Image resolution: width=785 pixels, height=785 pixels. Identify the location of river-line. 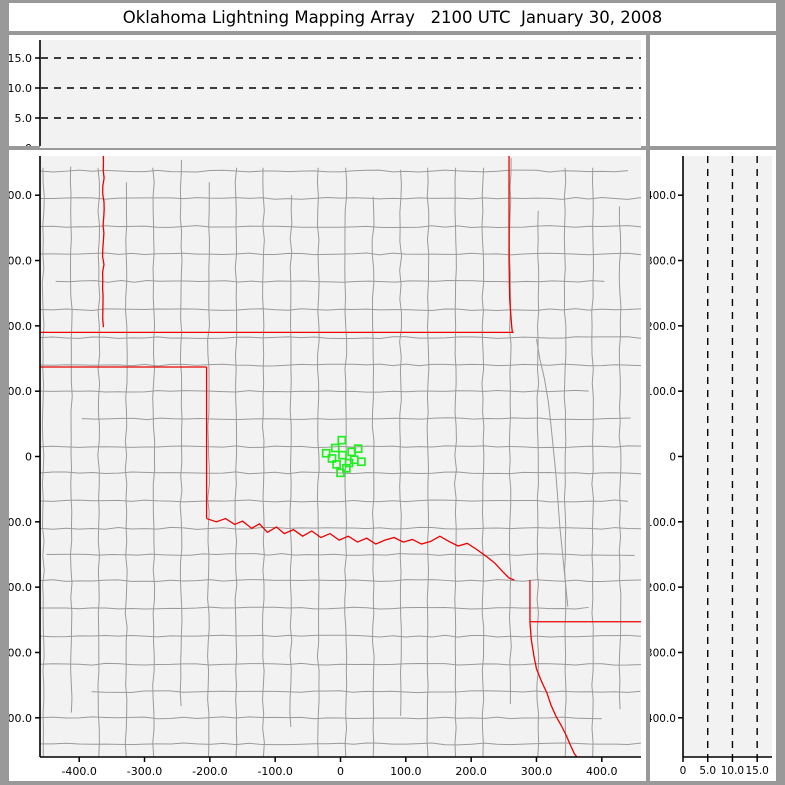
(552, 472).